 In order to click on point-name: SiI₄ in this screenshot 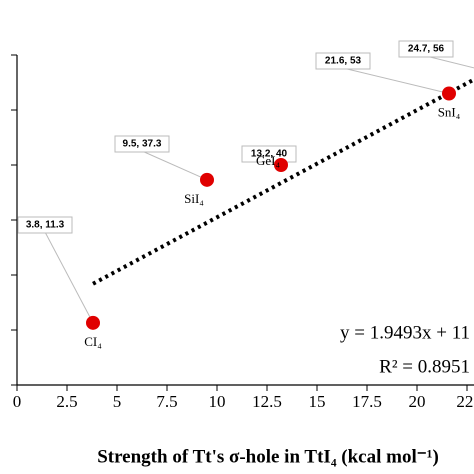, I will do `click(194, 198)`.